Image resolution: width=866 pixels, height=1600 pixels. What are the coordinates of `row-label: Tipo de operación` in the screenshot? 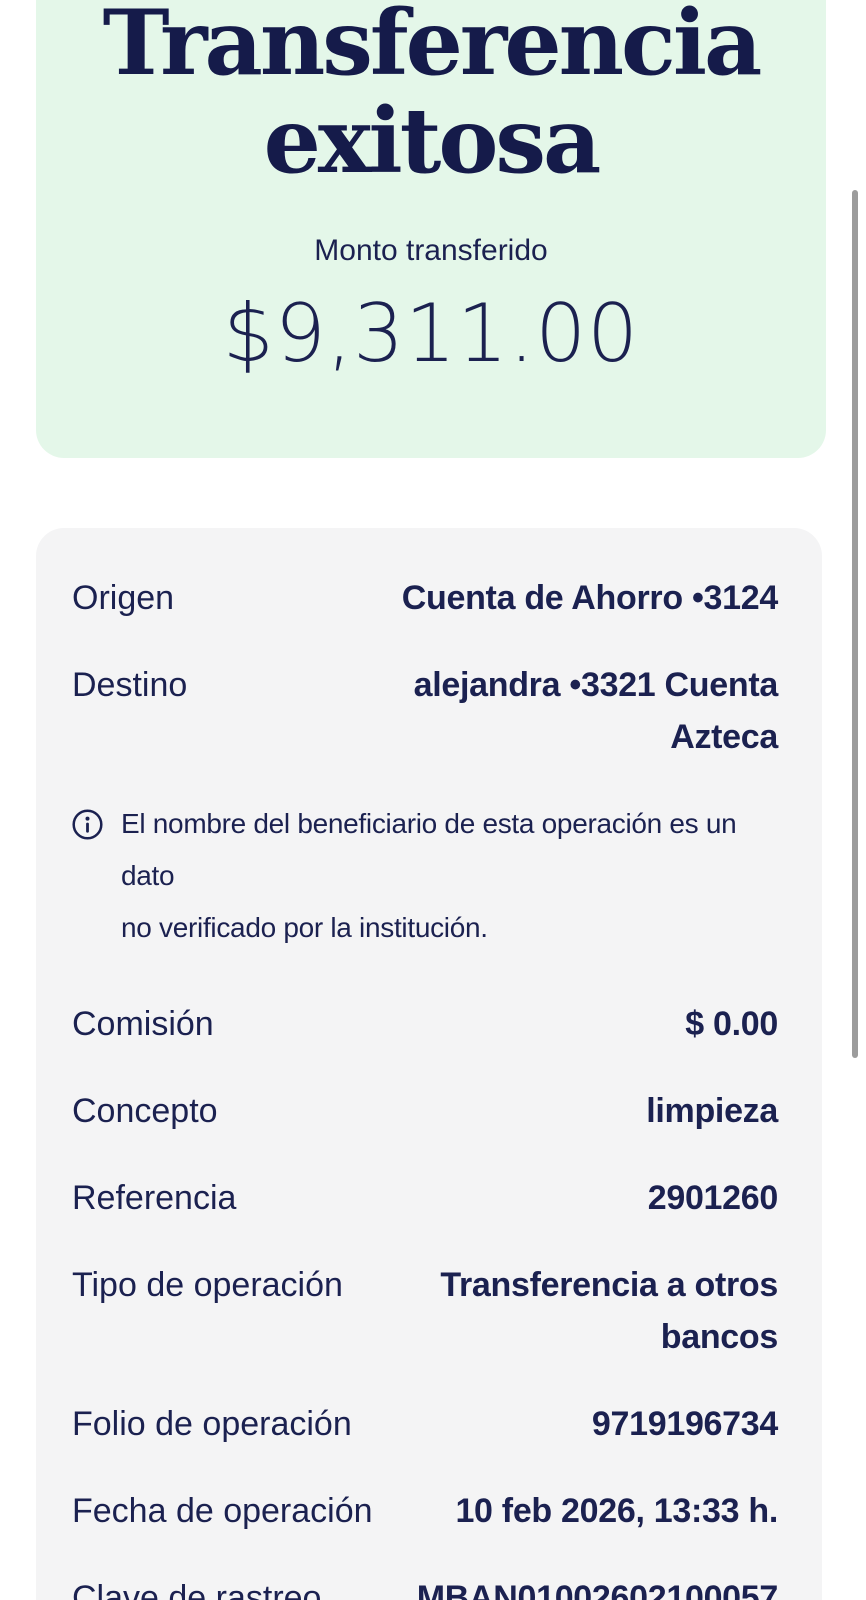 It's located at (207, 1285).